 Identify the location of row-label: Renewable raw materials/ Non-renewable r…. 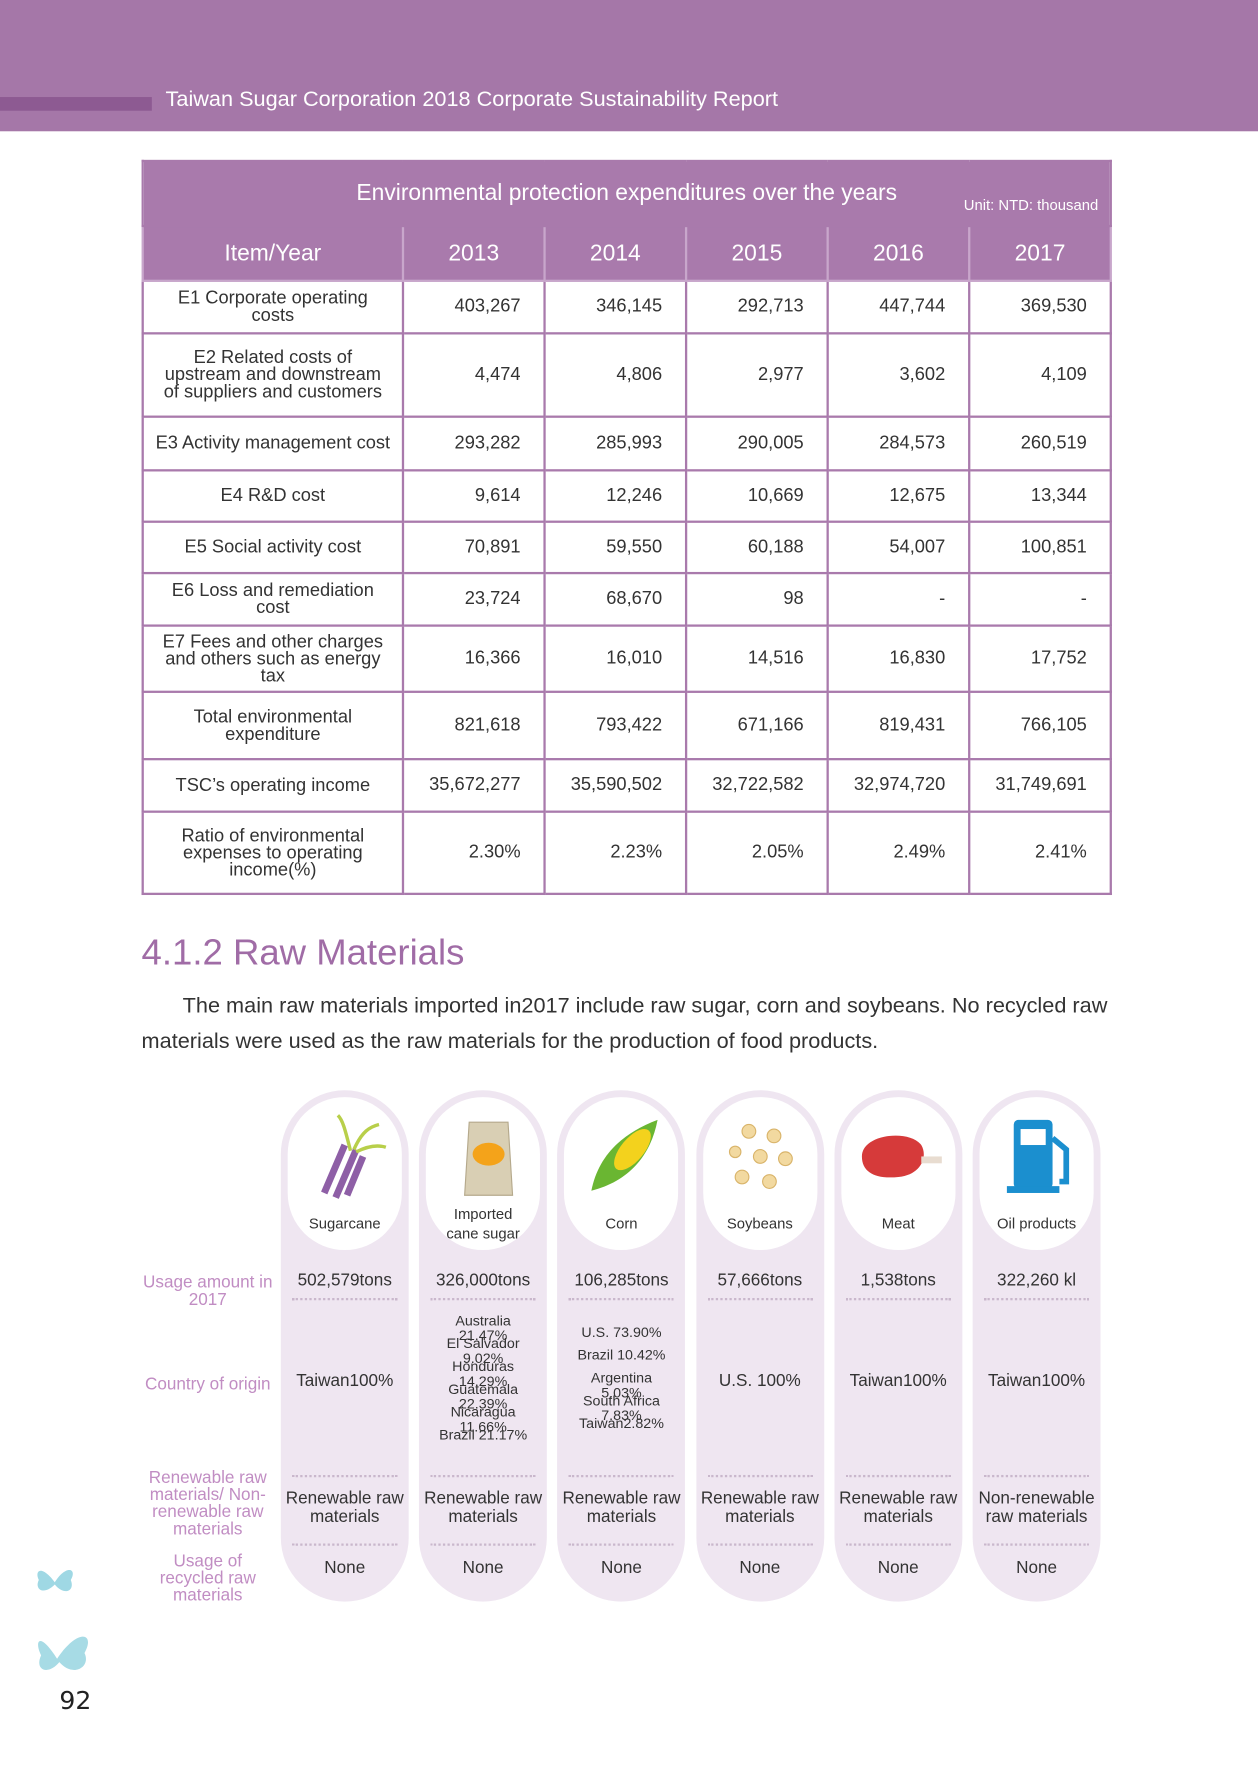
(207, 1503).